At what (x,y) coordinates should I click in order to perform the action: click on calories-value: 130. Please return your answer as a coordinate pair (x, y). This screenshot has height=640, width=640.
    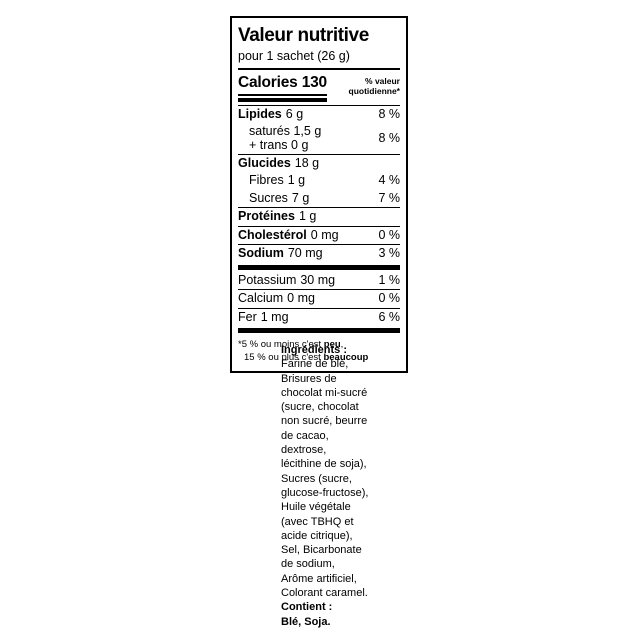
    Looking at the image, I should click on (314, 83).